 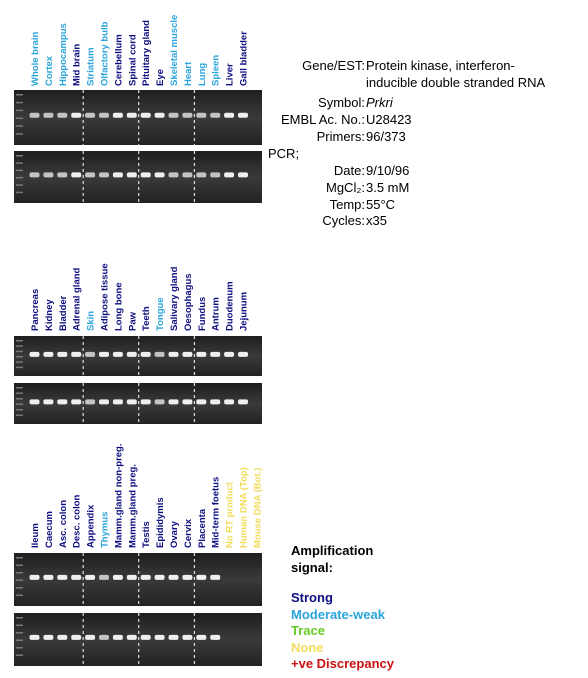 What do you see at coordinates (77, 65) in the screenshot?
I see `lane-label: Mid brain` at bounding box center [77, 65].